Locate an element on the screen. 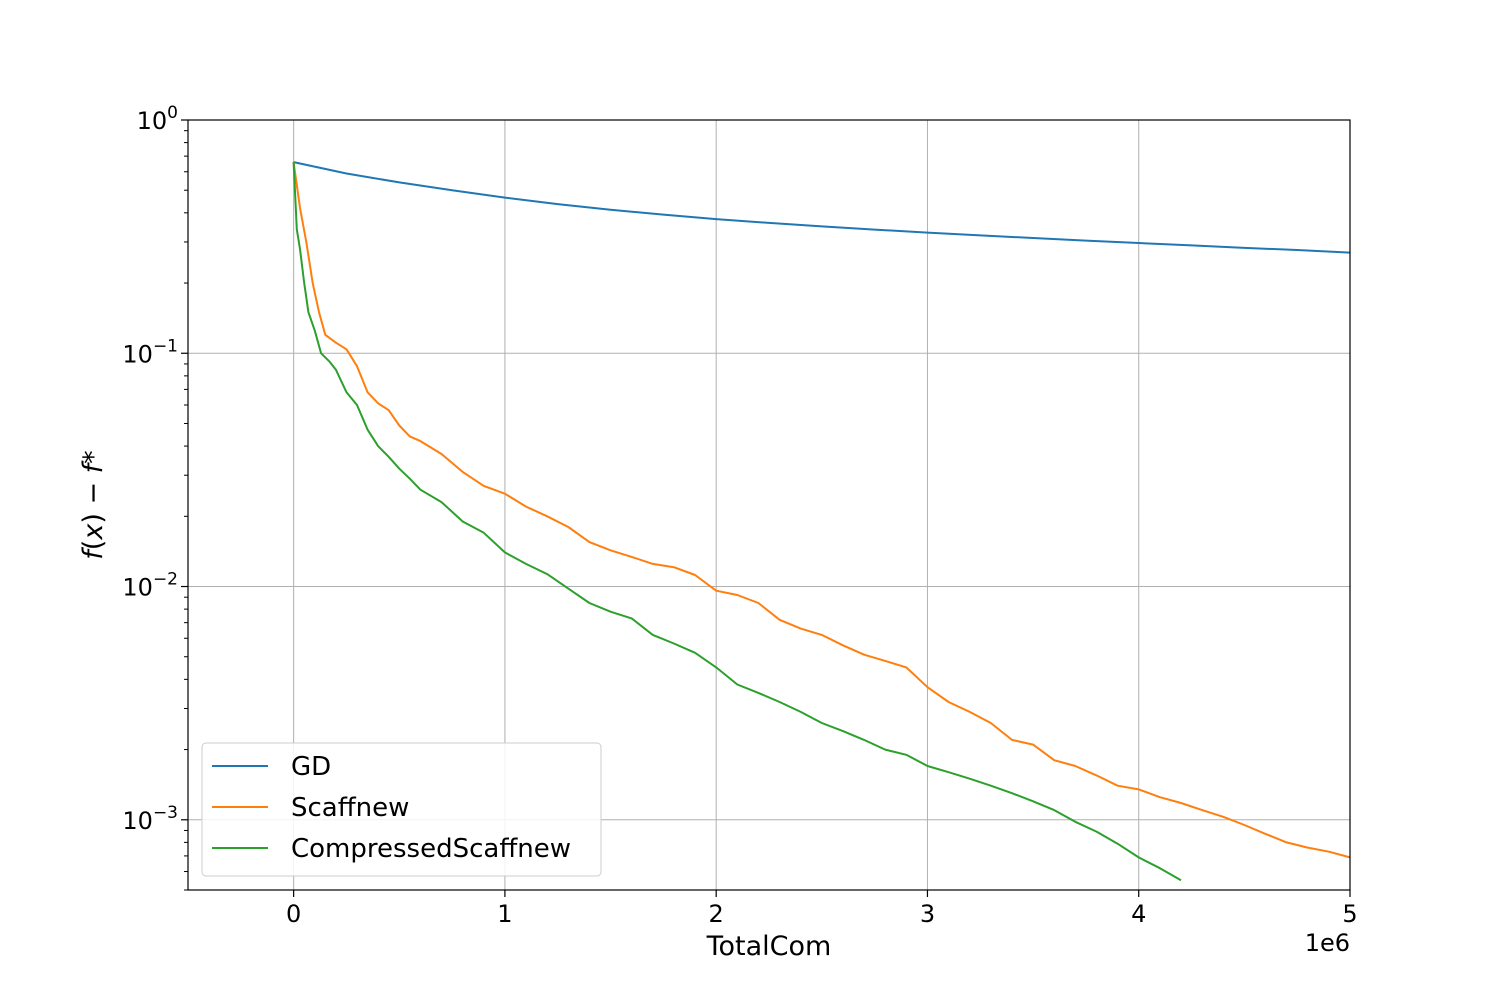  x-axis-offset-label: 1e6 is located at coordinates (1327, 943).